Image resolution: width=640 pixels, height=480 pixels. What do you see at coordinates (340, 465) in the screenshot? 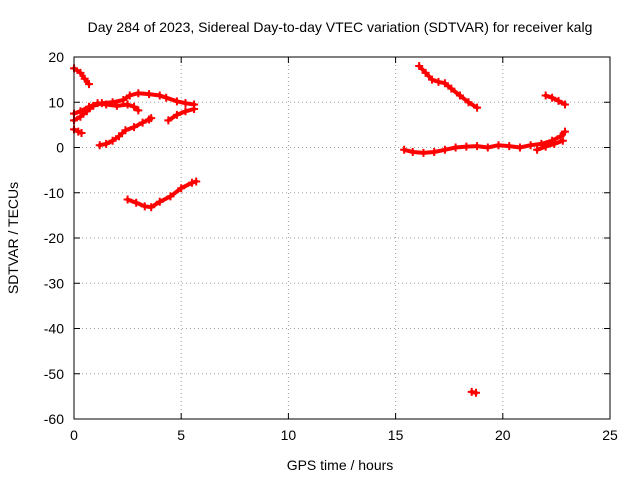
I see `x-axis-label: GPS time / hours` at bounding box center [340, 465].